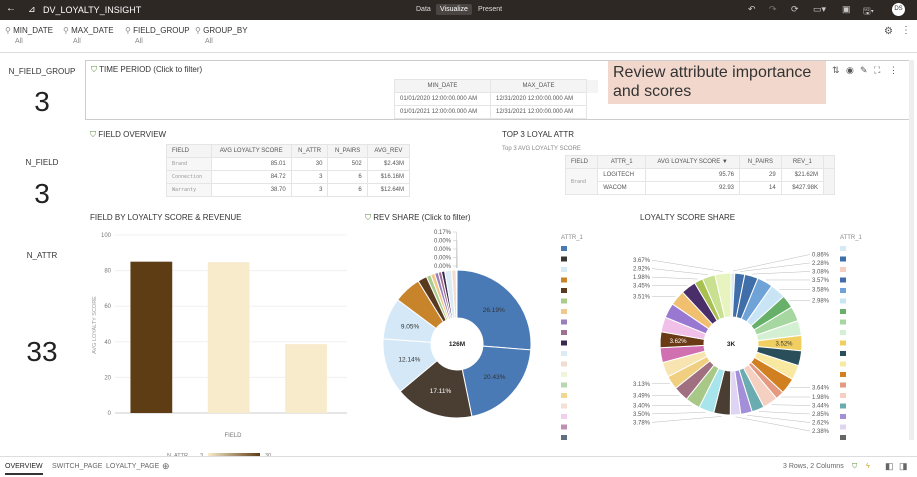  I want to click on page-tab-switch-page: SWITCH_PAGE, so click(77, 466).